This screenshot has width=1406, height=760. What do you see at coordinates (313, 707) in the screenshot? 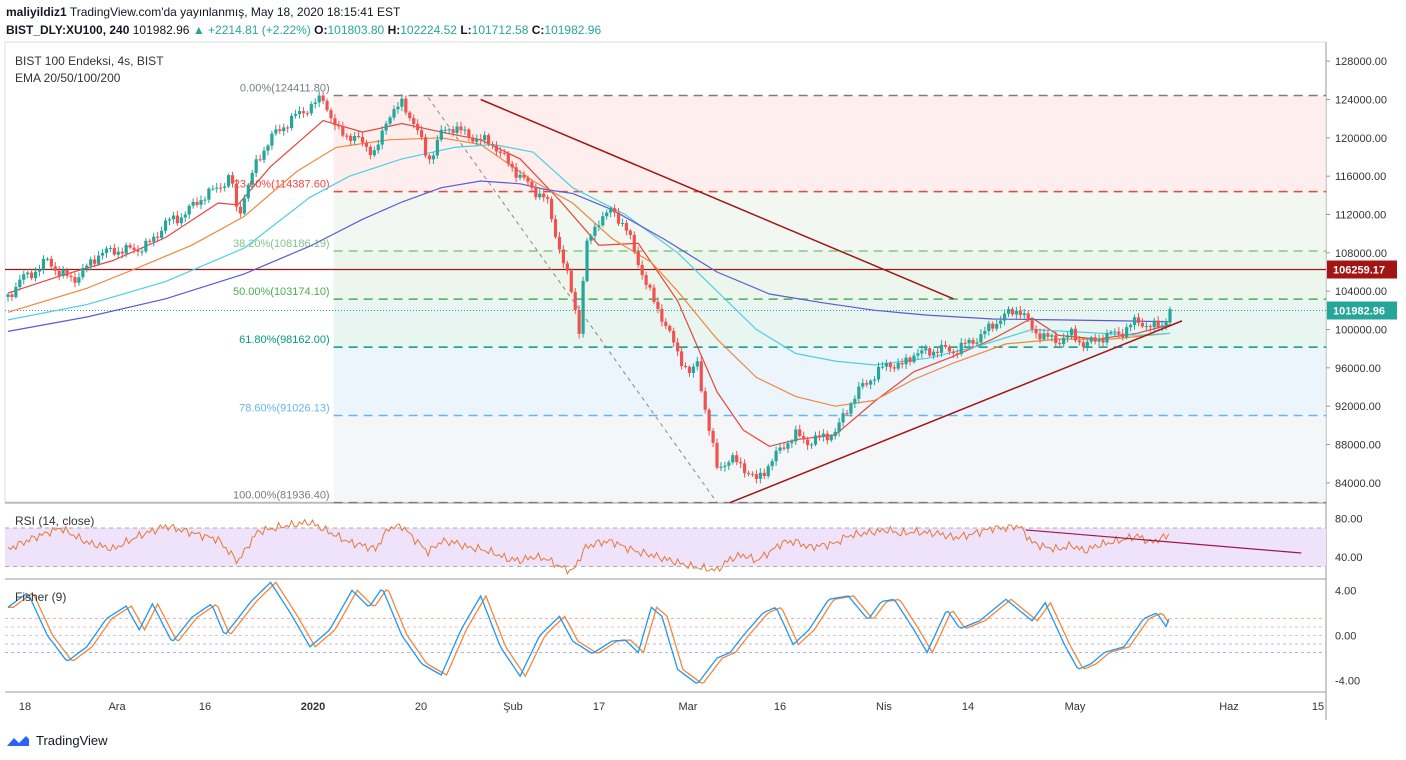
I see `time-axis-label: 2020` at bounding box center [313, 707].